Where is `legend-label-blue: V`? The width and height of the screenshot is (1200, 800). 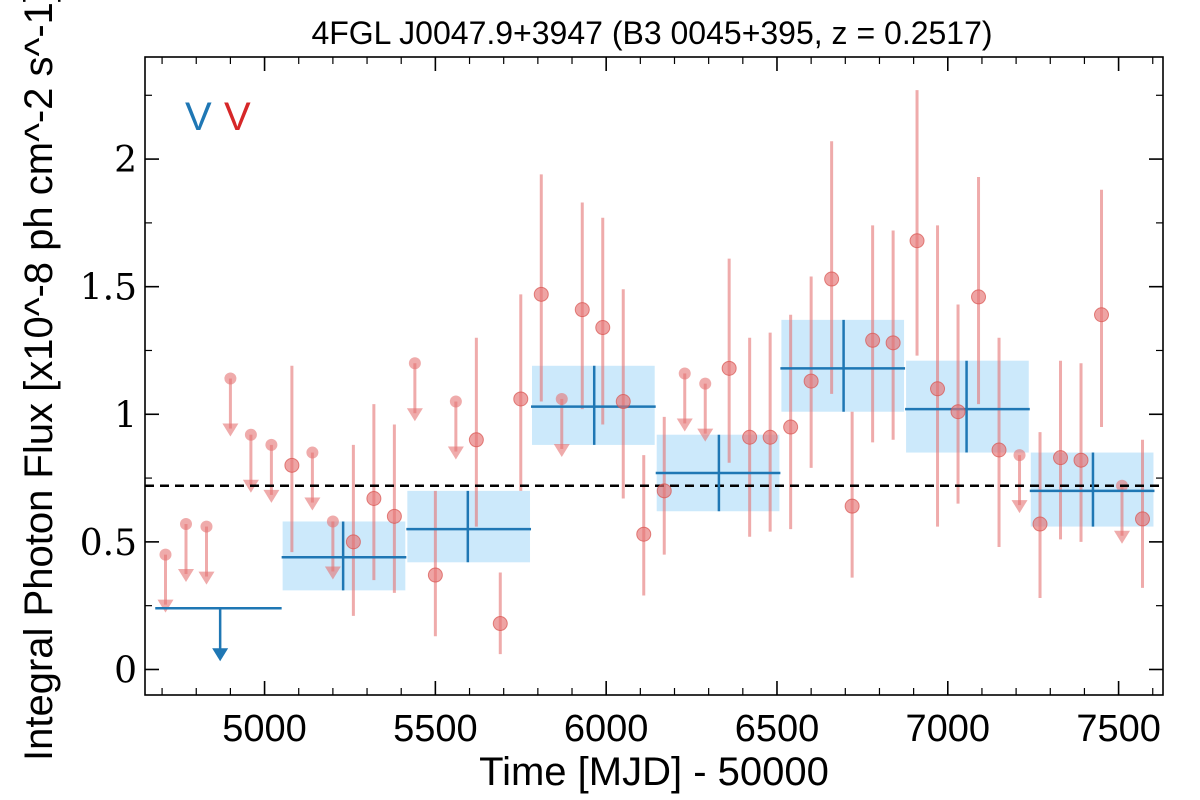
legend-label-blue: V is located at coordinates (198, 117).